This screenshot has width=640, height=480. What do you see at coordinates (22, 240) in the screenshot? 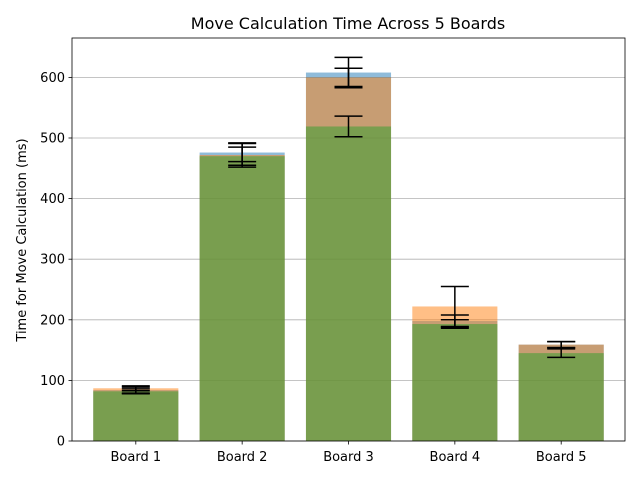
I see `y-axis-label: Time for Move Calculation (ms)` at bounding box center [22, 240].